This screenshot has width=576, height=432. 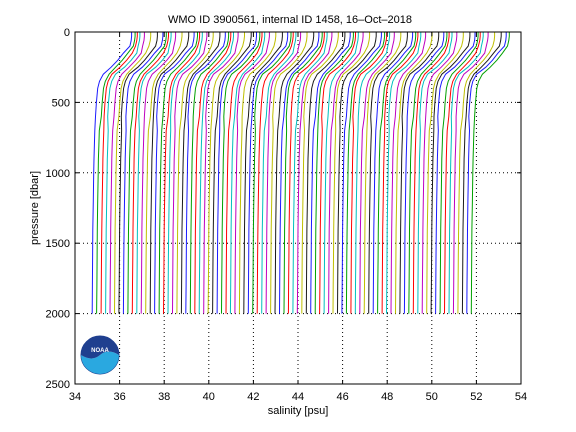 I want to click on x-tick-label: 38, so click(x=164, y=397).